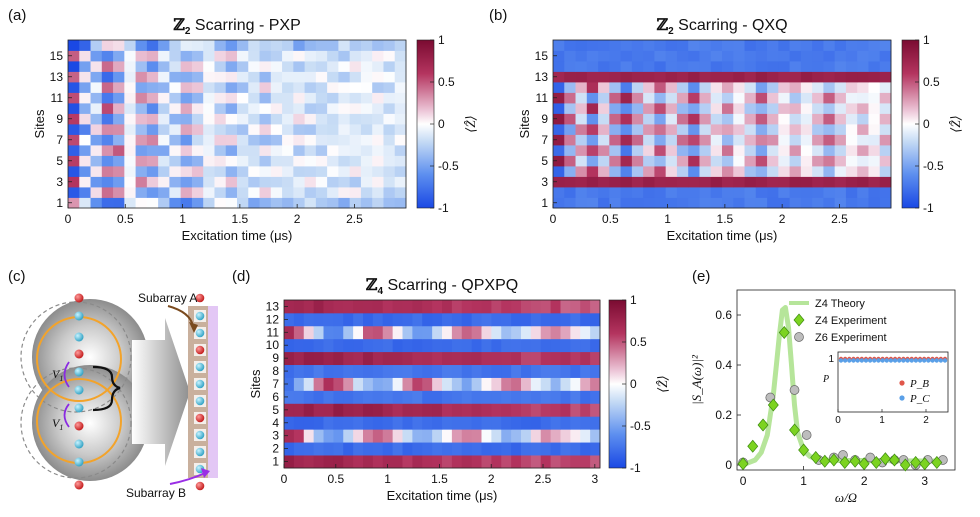 Image resolution: width=980 pixels, height=517 pixels. Describe the element at coordinates (79, 426) in the screenshot. I see `atom-red` at that location.